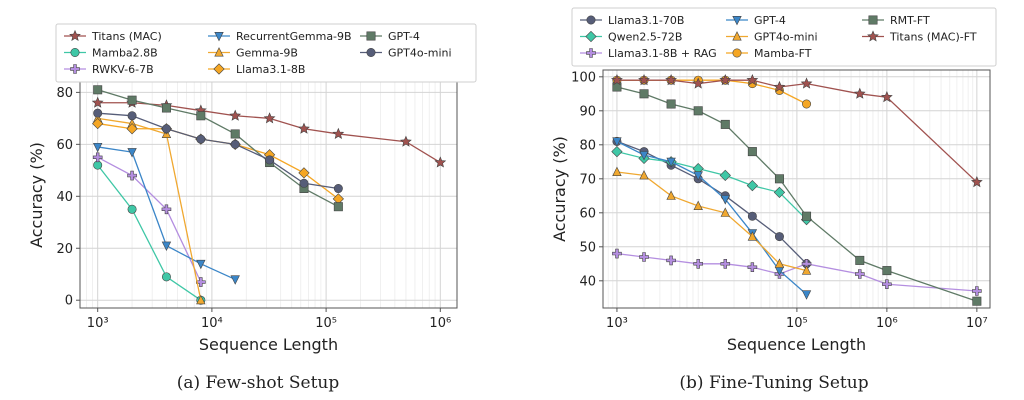 The width and height of the screenshot is (1024, 400). I want to click on series-line-gemma-9b, so click(149, 209).